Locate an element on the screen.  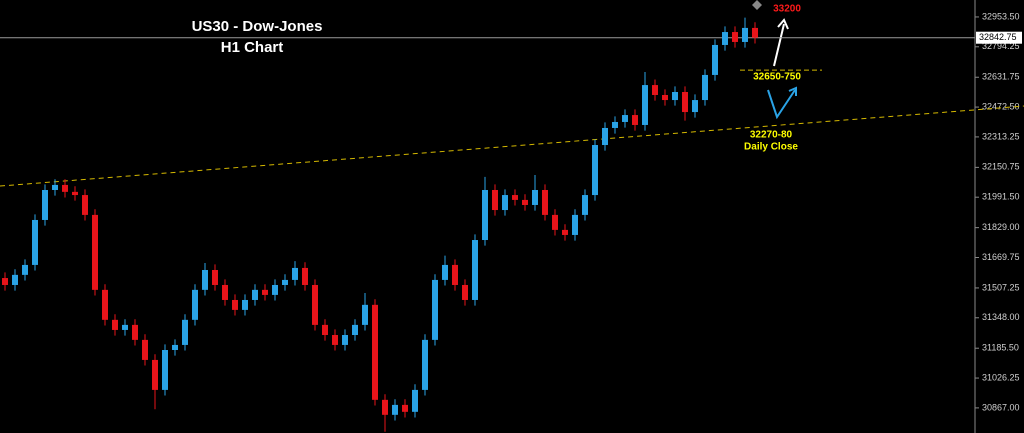
y-tick-label: 31829.00 is located at coordinates (1001, 227).